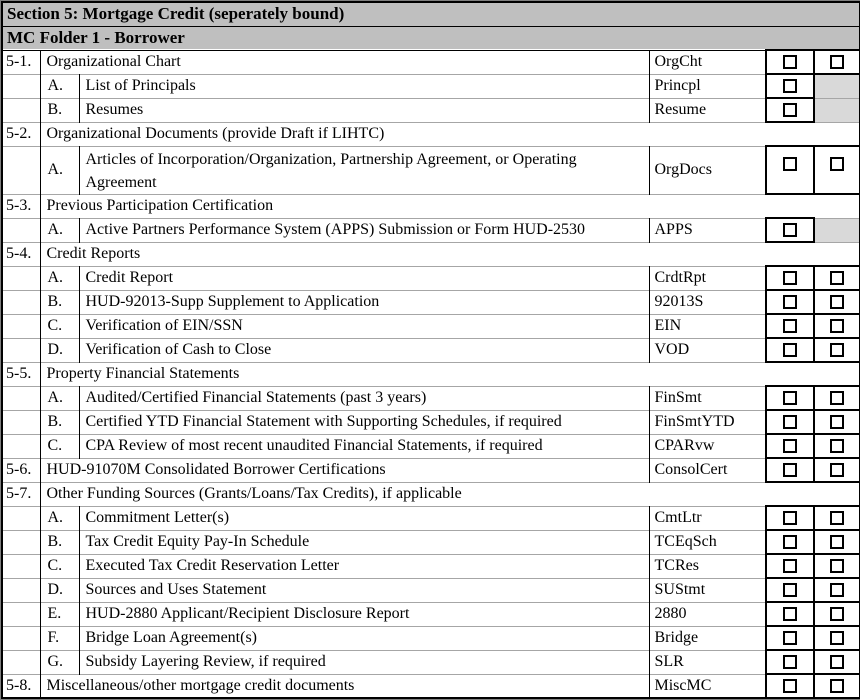  What do you see at coordinates (431, 205) in the screenshot?
I see `checklist-row: 5-3. Previous Participation Certification` at bounding box center [431, 205].